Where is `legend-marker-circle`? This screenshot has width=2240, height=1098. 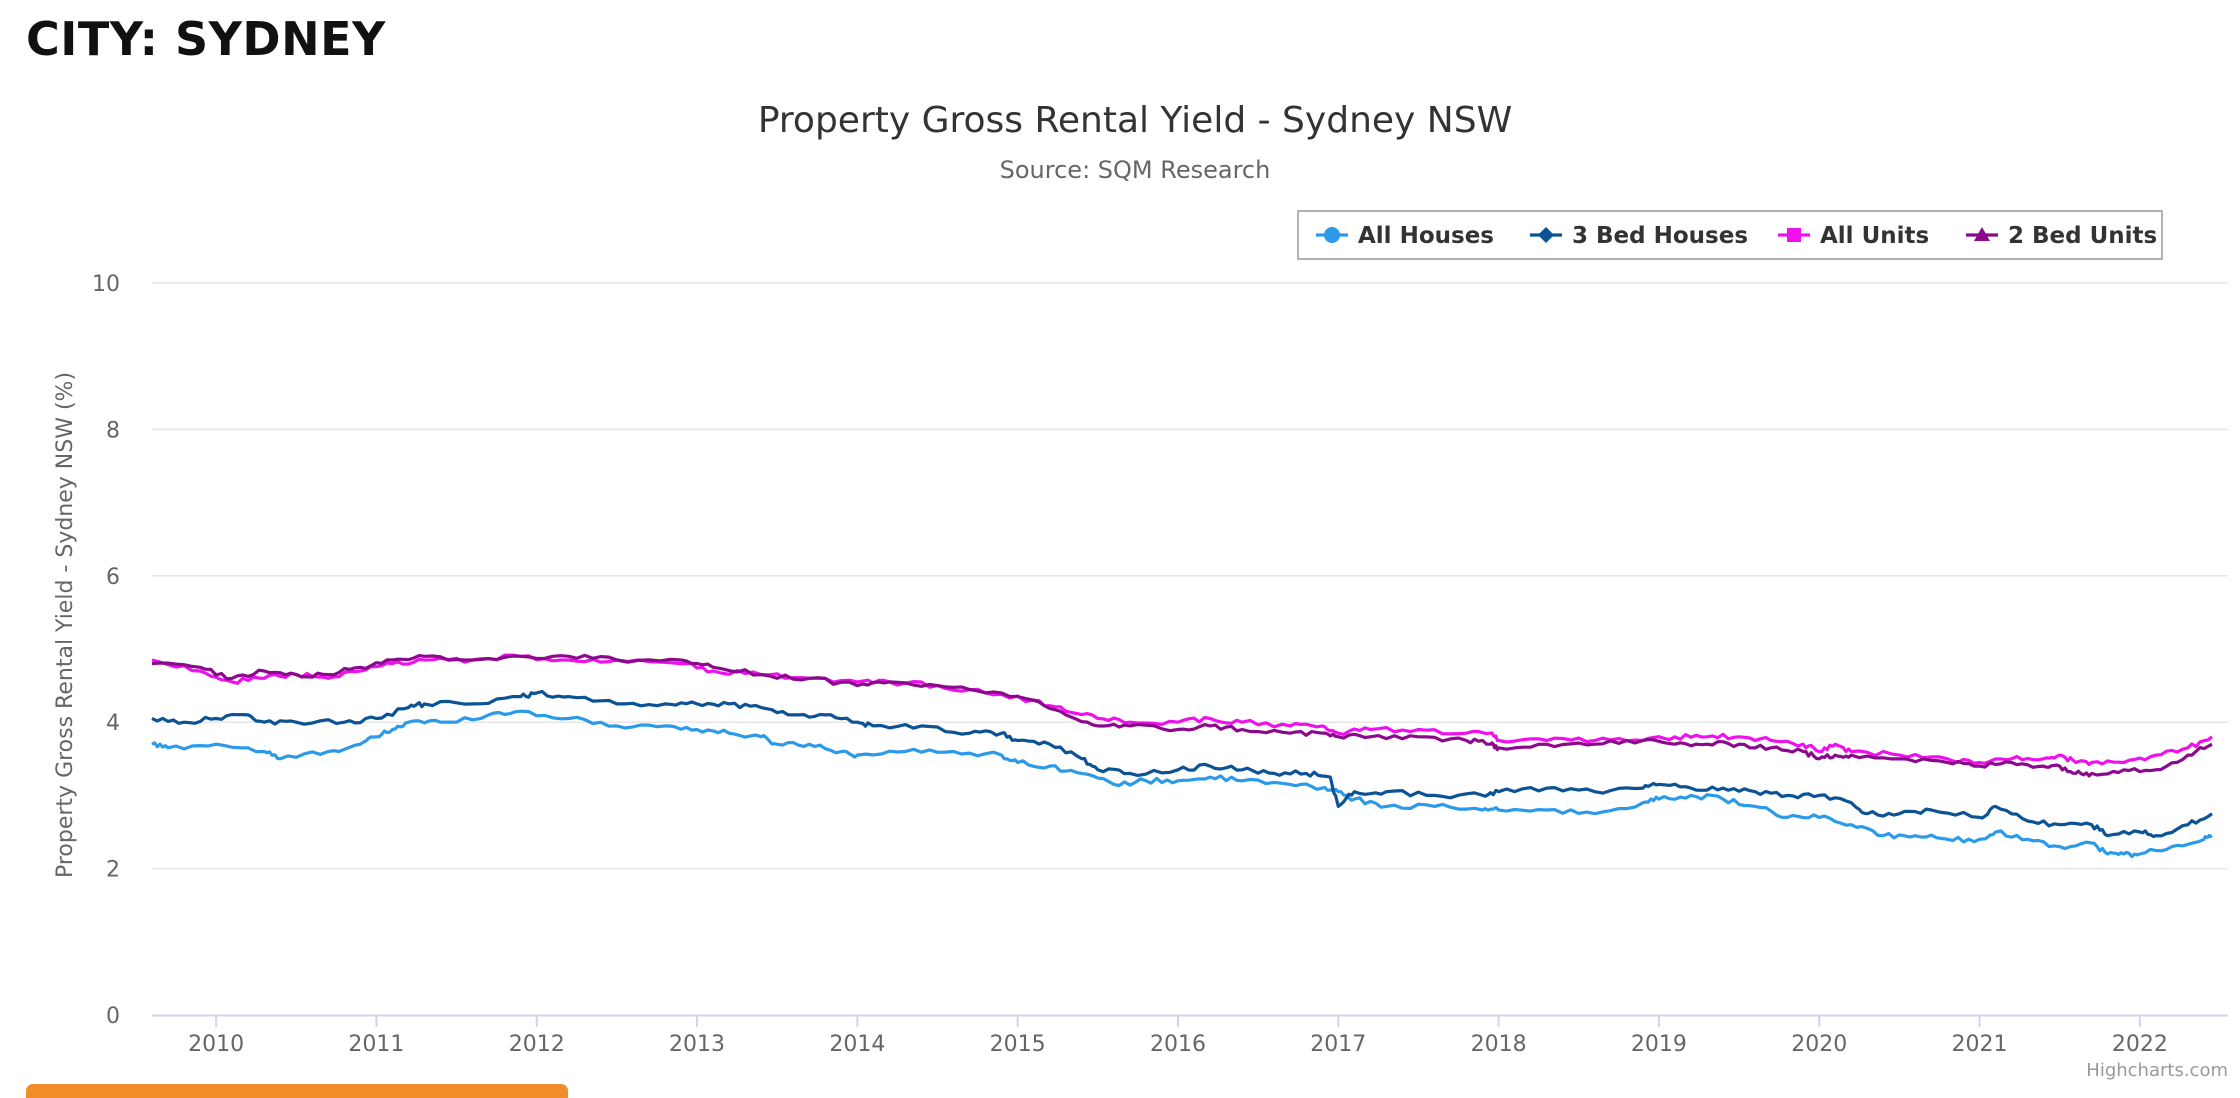 legend-marker-circle is located at coordinates (1332, 235).